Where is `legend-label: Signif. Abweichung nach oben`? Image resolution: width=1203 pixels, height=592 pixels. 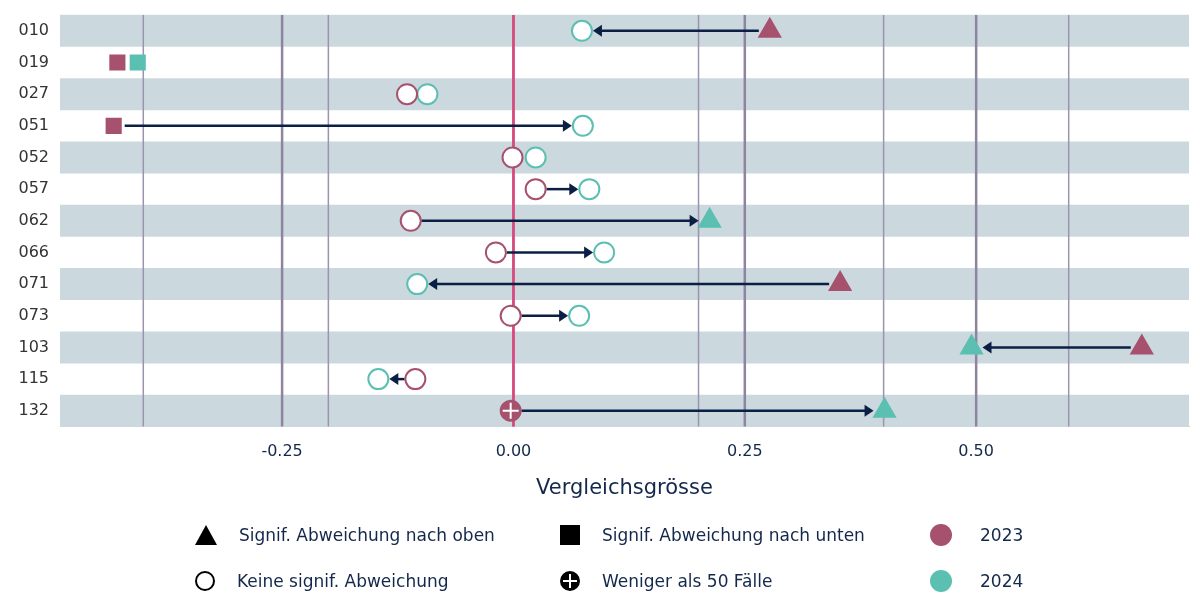 legend-label: Signif. Abweichung nach oben is located at coordinates (367, 535).